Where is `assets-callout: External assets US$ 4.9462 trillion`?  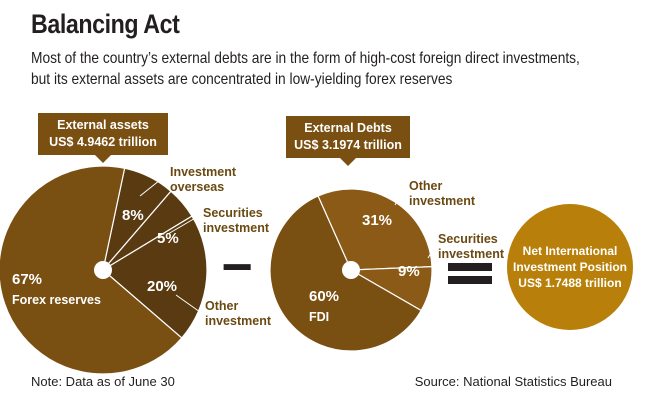
assets-callout: External assets US$ 4.9462 trillion is located at coordinates (103, 138).